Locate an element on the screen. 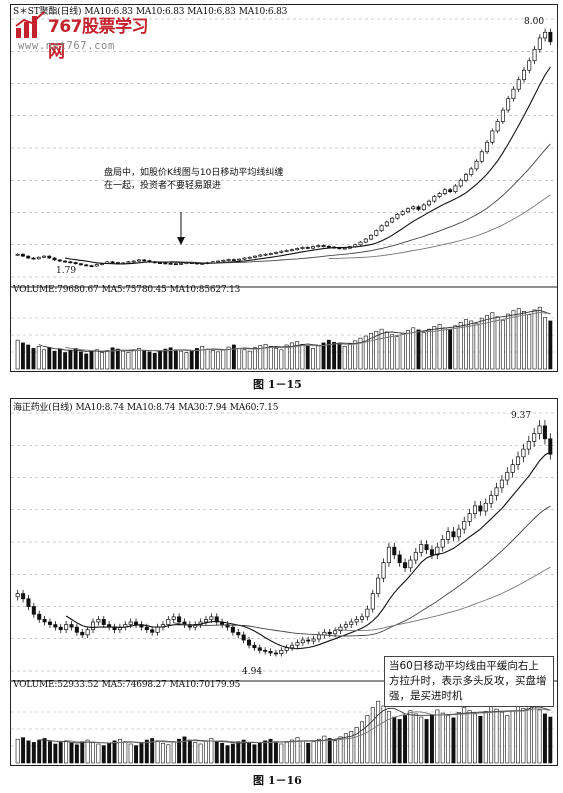 The image size is (563, 793). chart-1-volume-header: VOLUME:79680.67 MA5:75780.45 MA10:85627.13 is located at coordinates (128, 290).